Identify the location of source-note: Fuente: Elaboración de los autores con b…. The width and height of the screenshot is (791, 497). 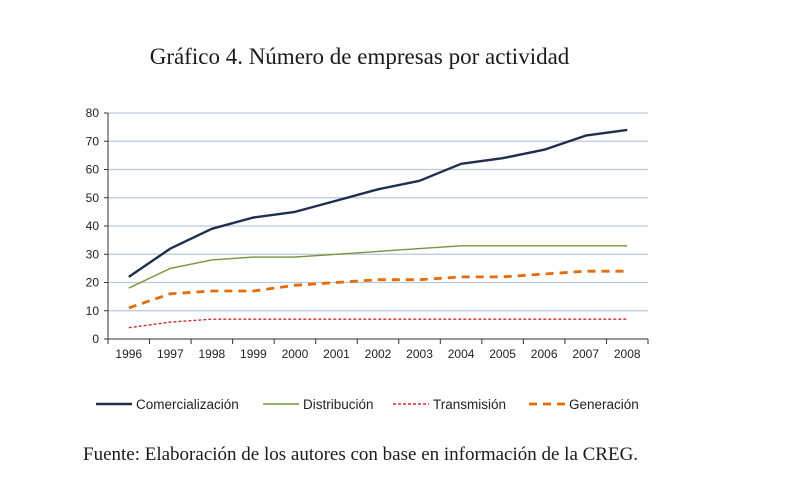
(361, 454).